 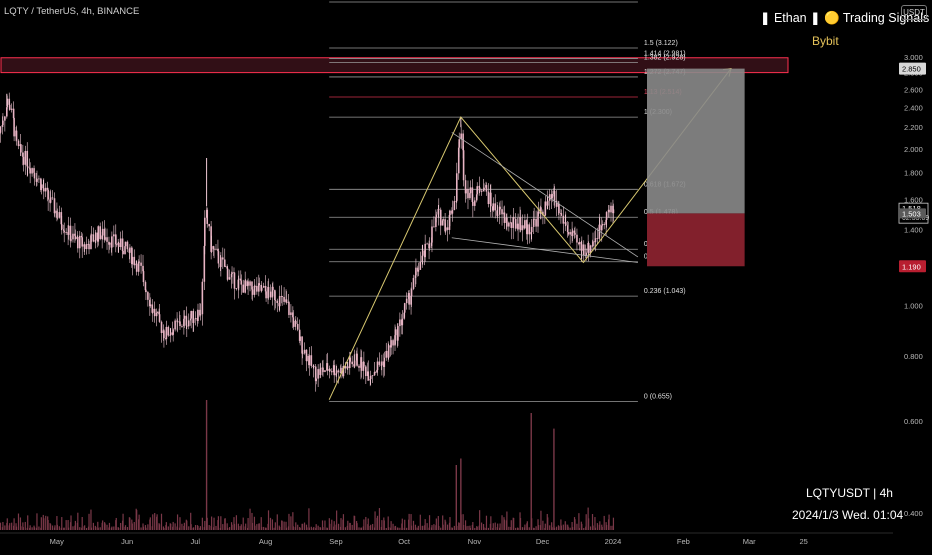 I want to click on time-tick-label: Sep, so click(x=335, y=541).